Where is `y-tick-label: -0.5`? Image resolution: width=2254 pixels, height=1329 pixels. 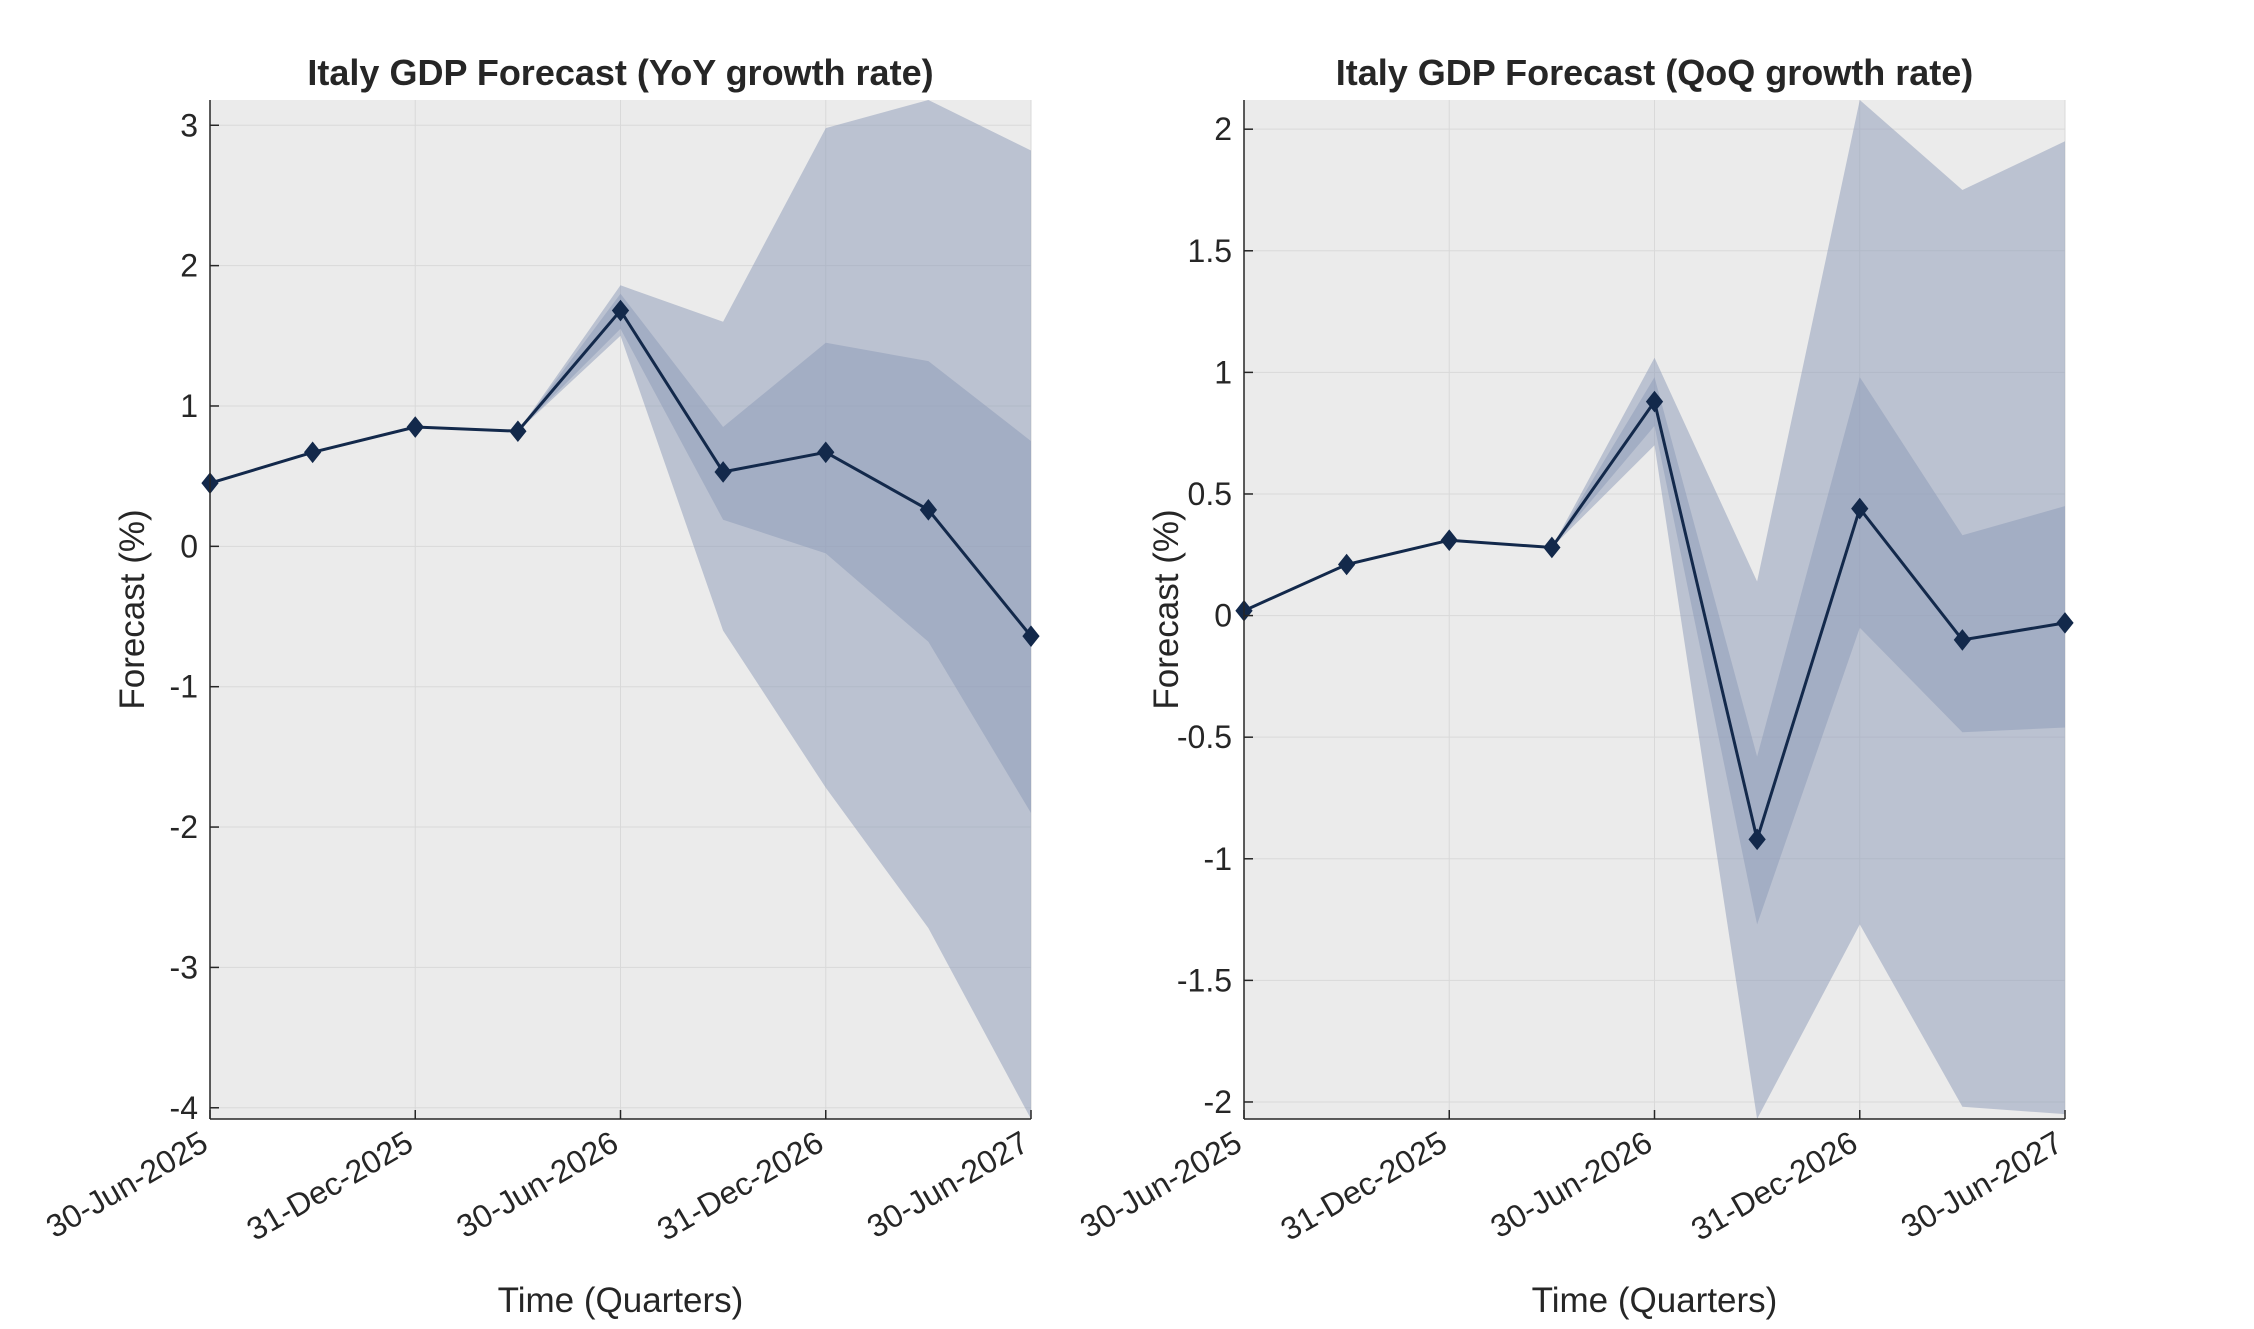
y-tick-label: -0.5 is located at coordinates (1204, 737).